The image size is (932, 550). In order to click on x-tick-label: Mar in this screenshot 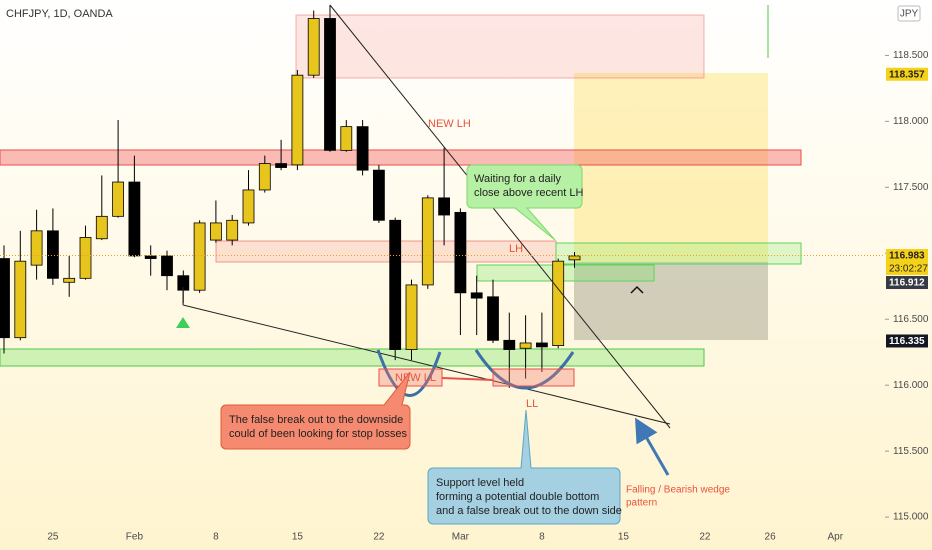, I will do `click(461, 537)`.